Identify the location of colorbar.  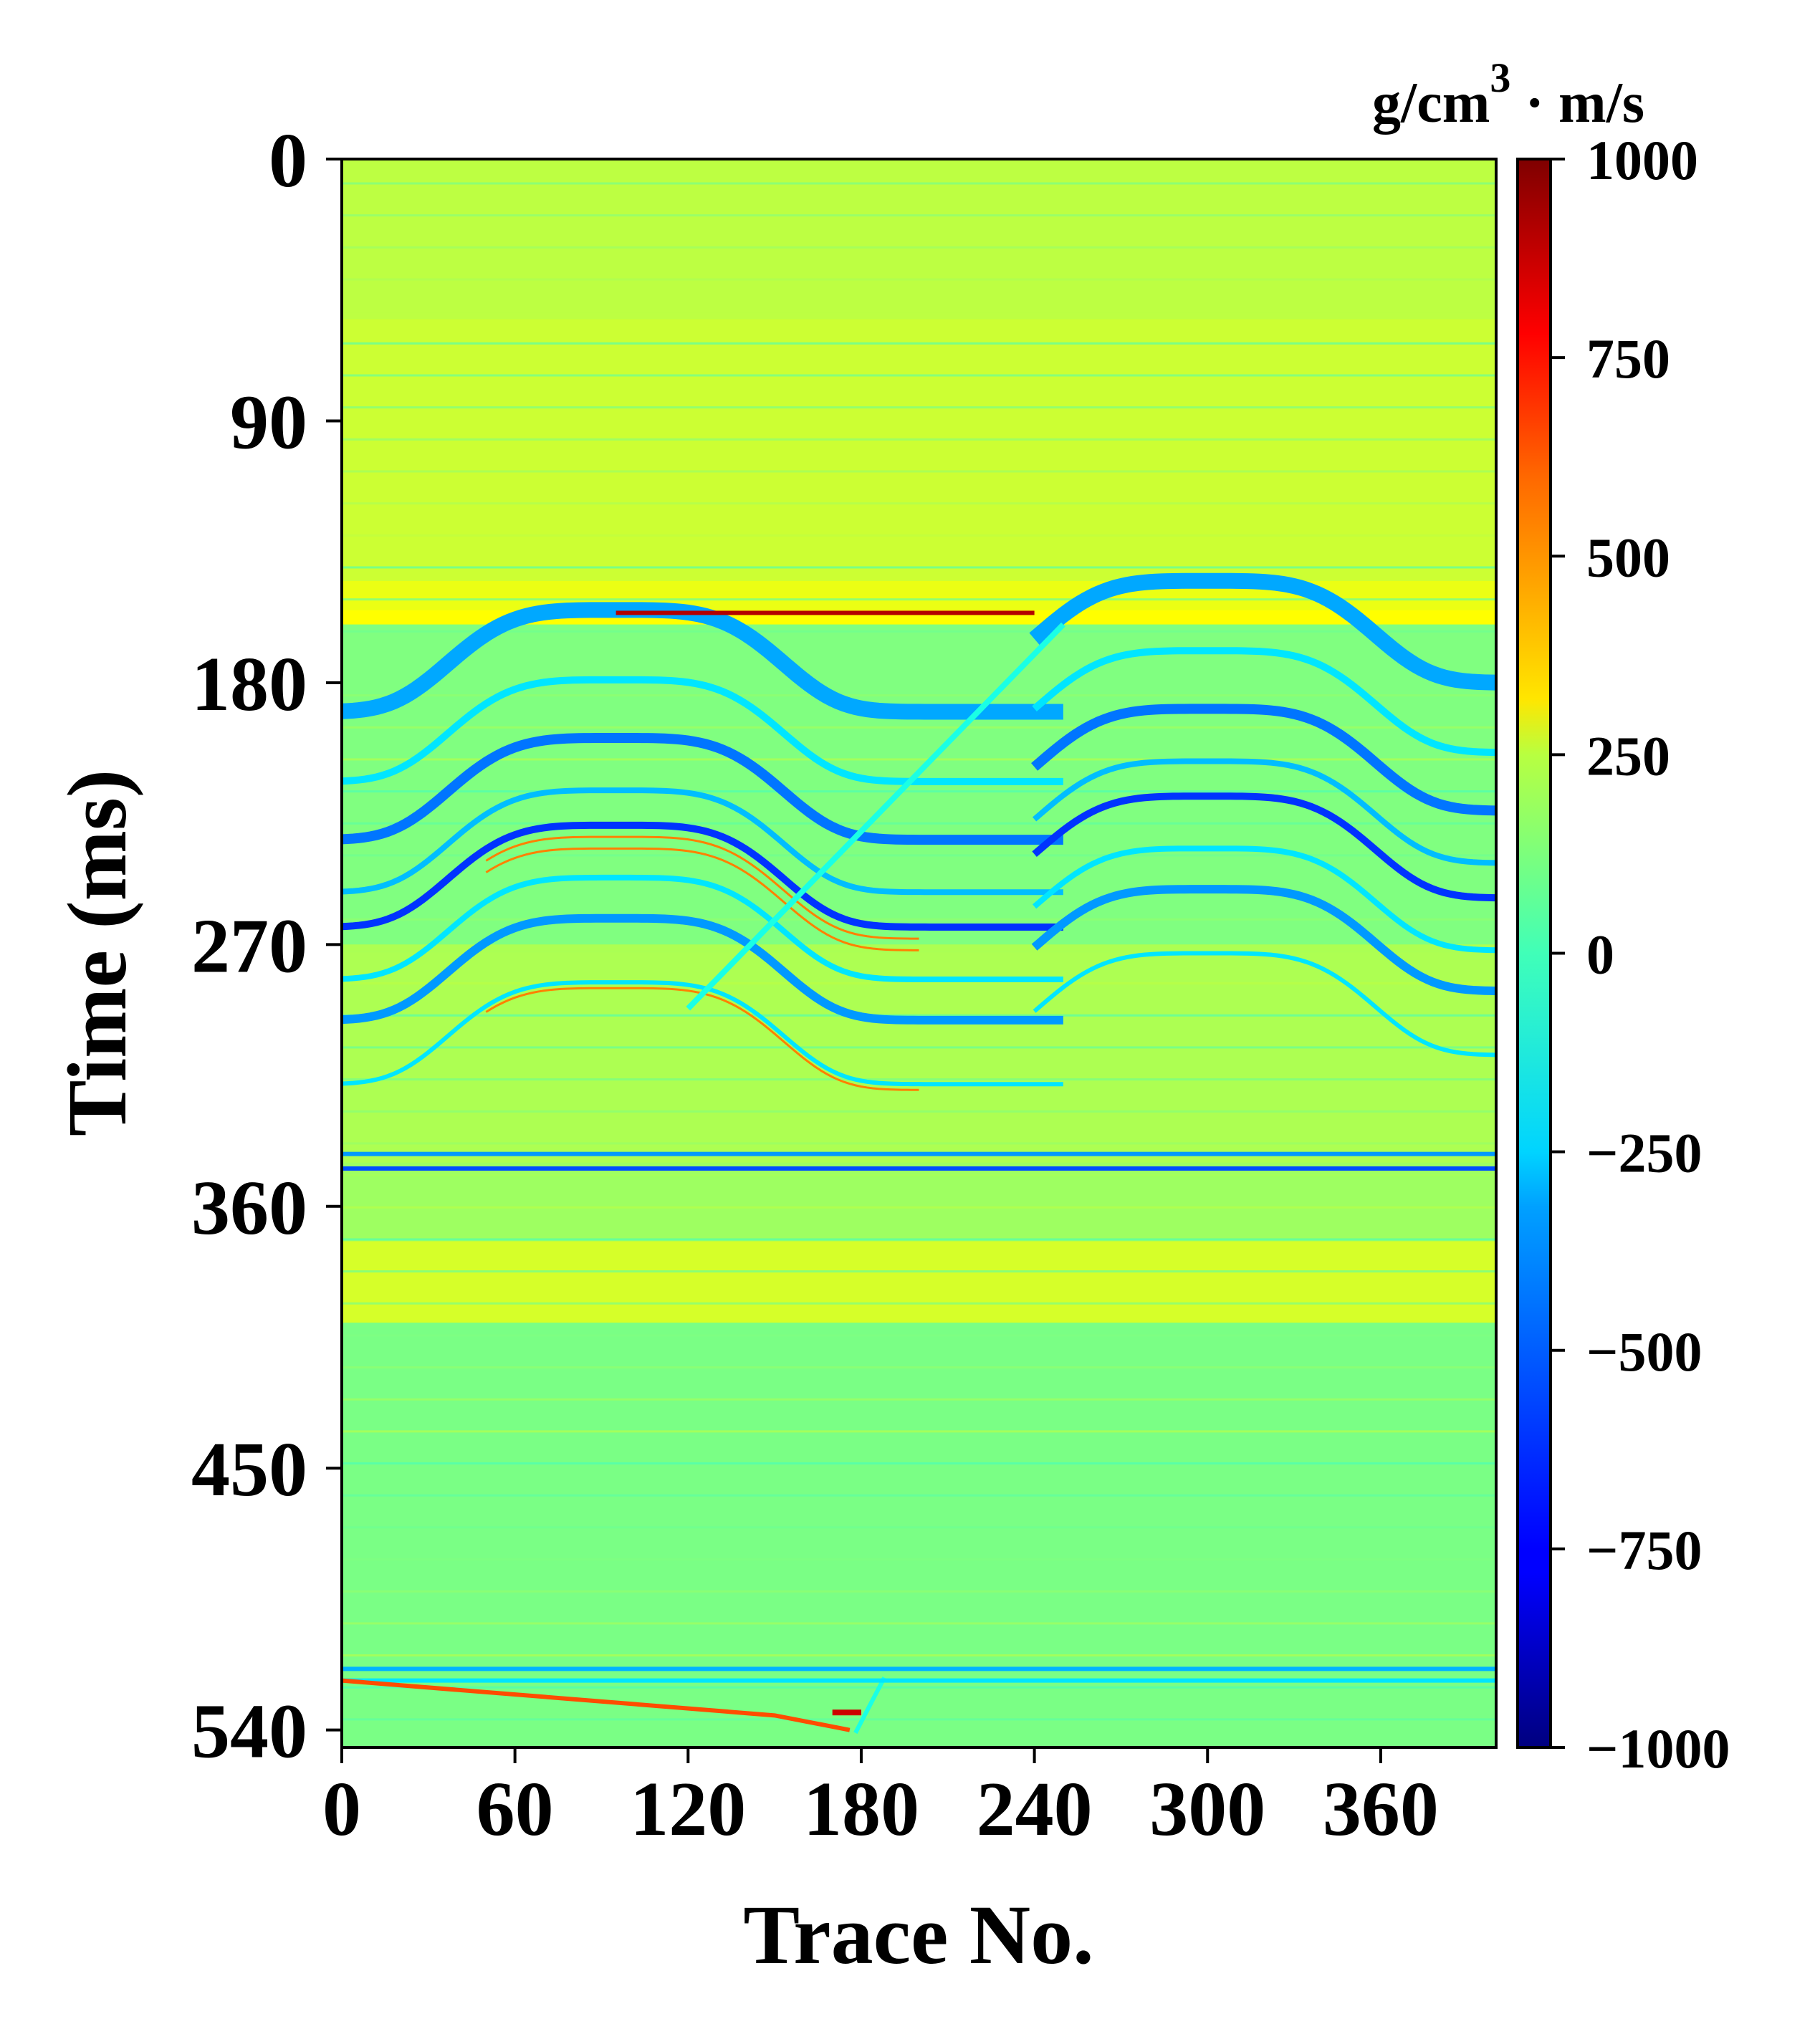
(1534, 953).